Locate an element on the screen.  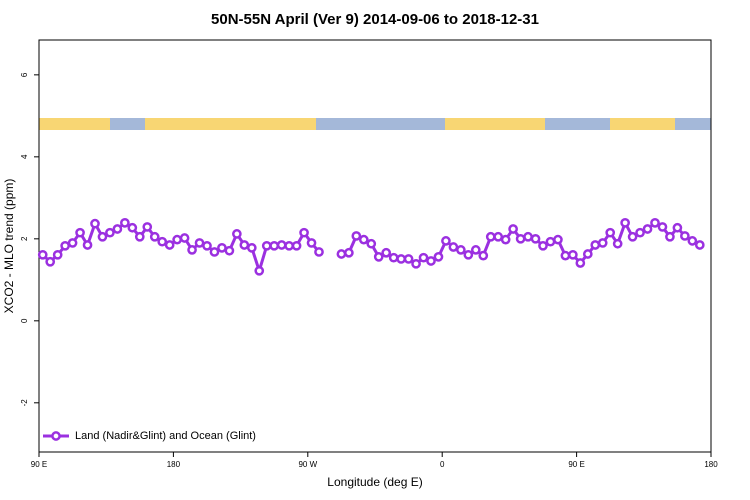
x-tick-label: 0 is located at coordinates (442, 464).